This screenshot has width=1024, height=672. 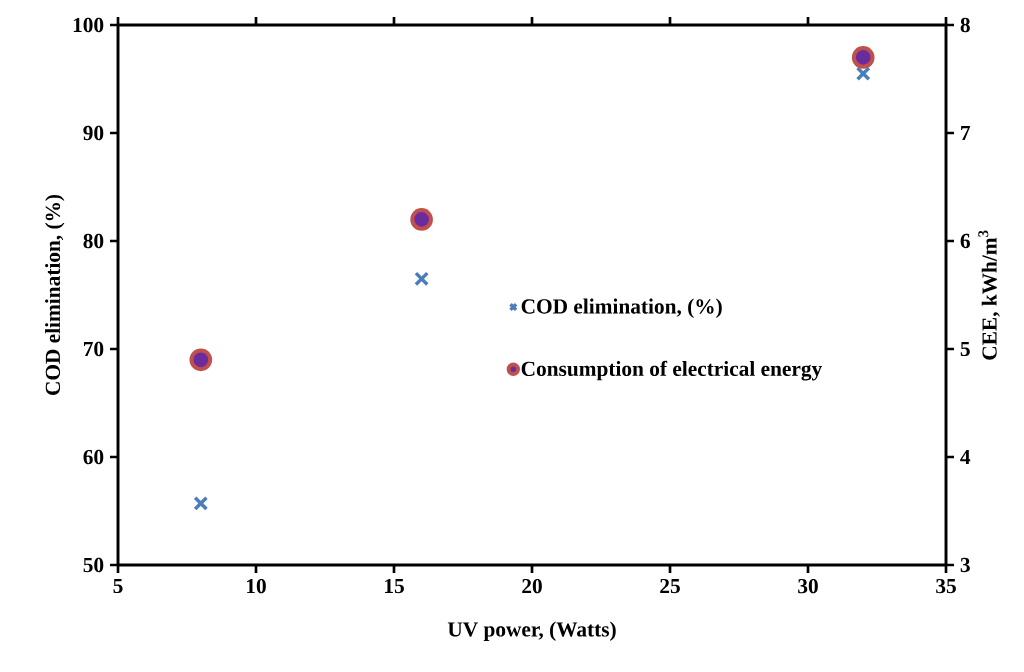 I want to click on y2-tick-label: 4, so click(x=965, y=457).